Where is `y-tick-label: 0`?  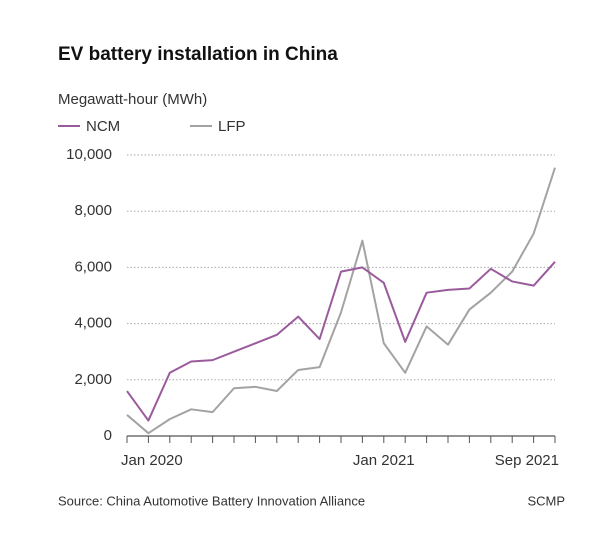 y-tick-label: 0 is located at coordinates (108, 435).